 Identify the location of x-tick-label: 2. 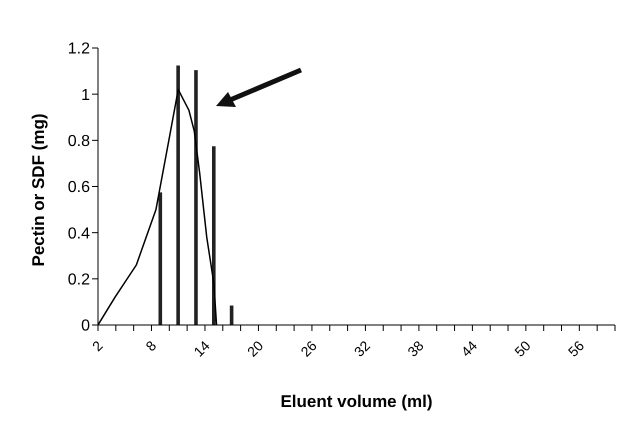
(97, 345).